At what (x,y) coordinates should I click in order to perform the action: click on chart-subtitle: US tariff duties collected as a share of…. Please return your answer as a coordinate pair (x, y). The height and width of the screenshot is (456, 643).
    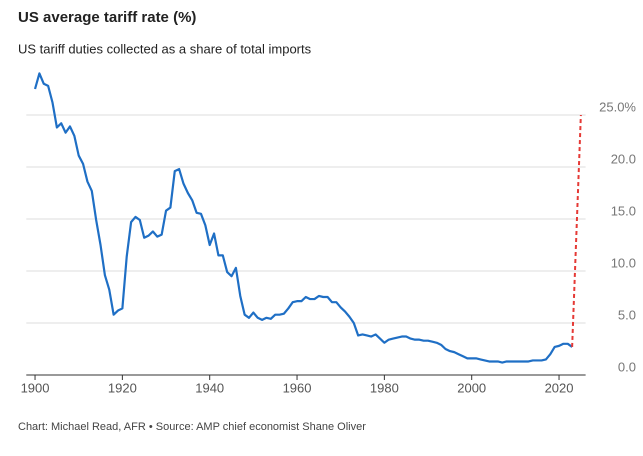
    Looking at the image, I should click on (165, 48).